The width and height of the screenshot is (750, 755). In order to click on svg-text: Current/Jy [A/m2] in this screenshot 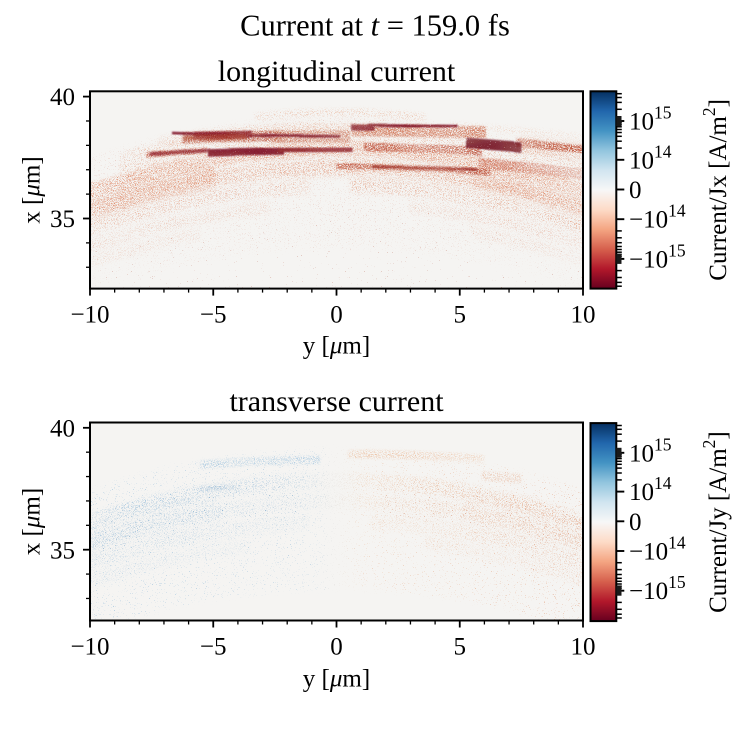, I will do `click(715, 522)`.